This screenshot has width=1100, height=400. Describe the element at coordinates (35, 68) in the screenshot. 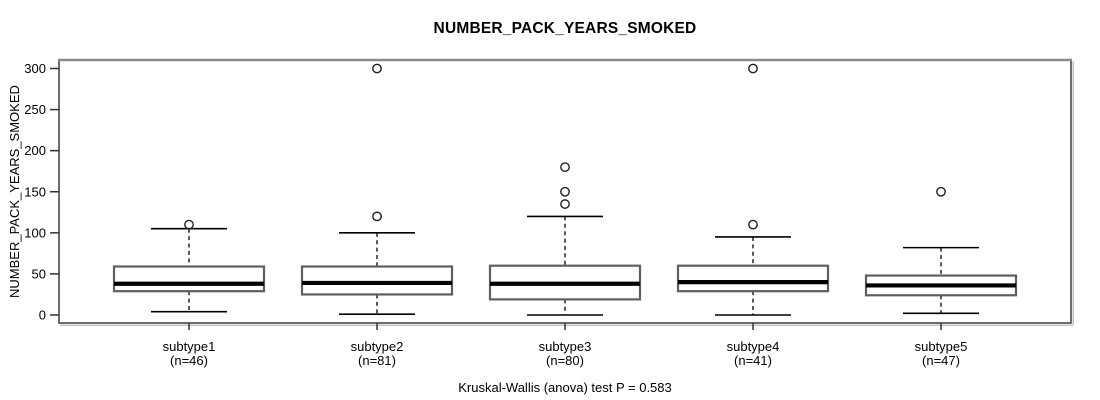

I see `y-tick-label: 300` at that location.